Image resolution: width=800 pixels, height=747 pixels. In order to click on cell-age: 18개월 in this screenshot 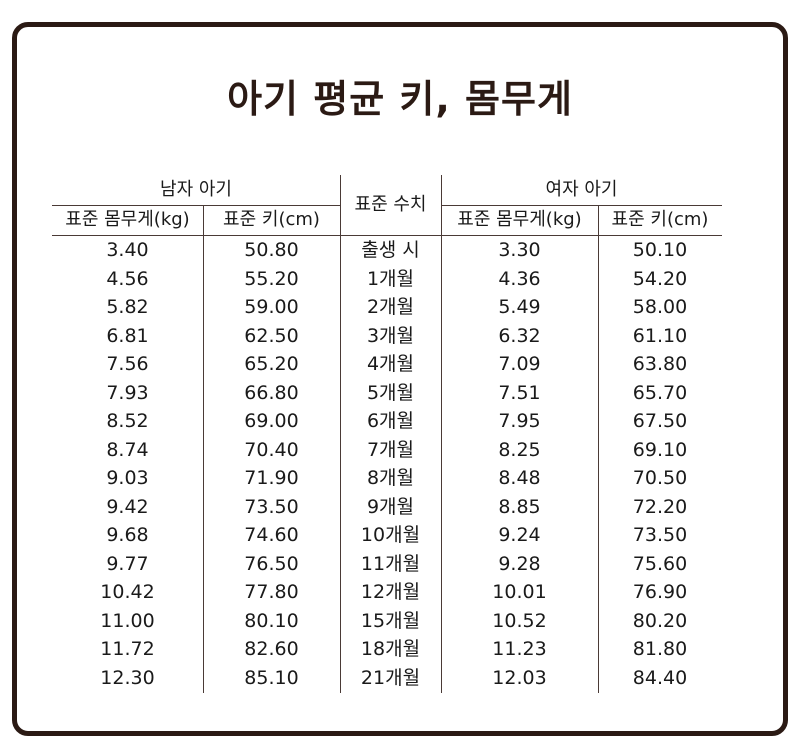, I will do `click(390, 649)`.